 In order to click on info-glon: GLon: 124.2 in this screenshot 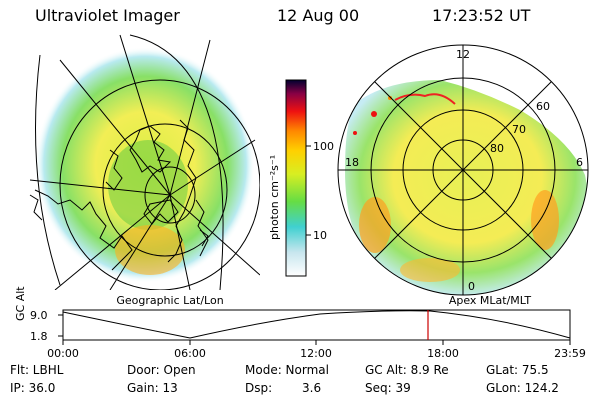, I will do `click(522, 388)`.